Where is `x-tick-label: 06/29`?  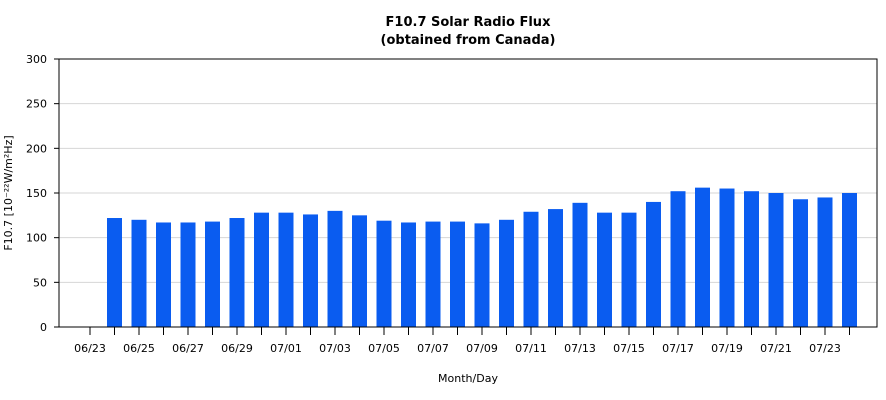
x-tick-label: 06/29 is located at coordinates (237, 348).